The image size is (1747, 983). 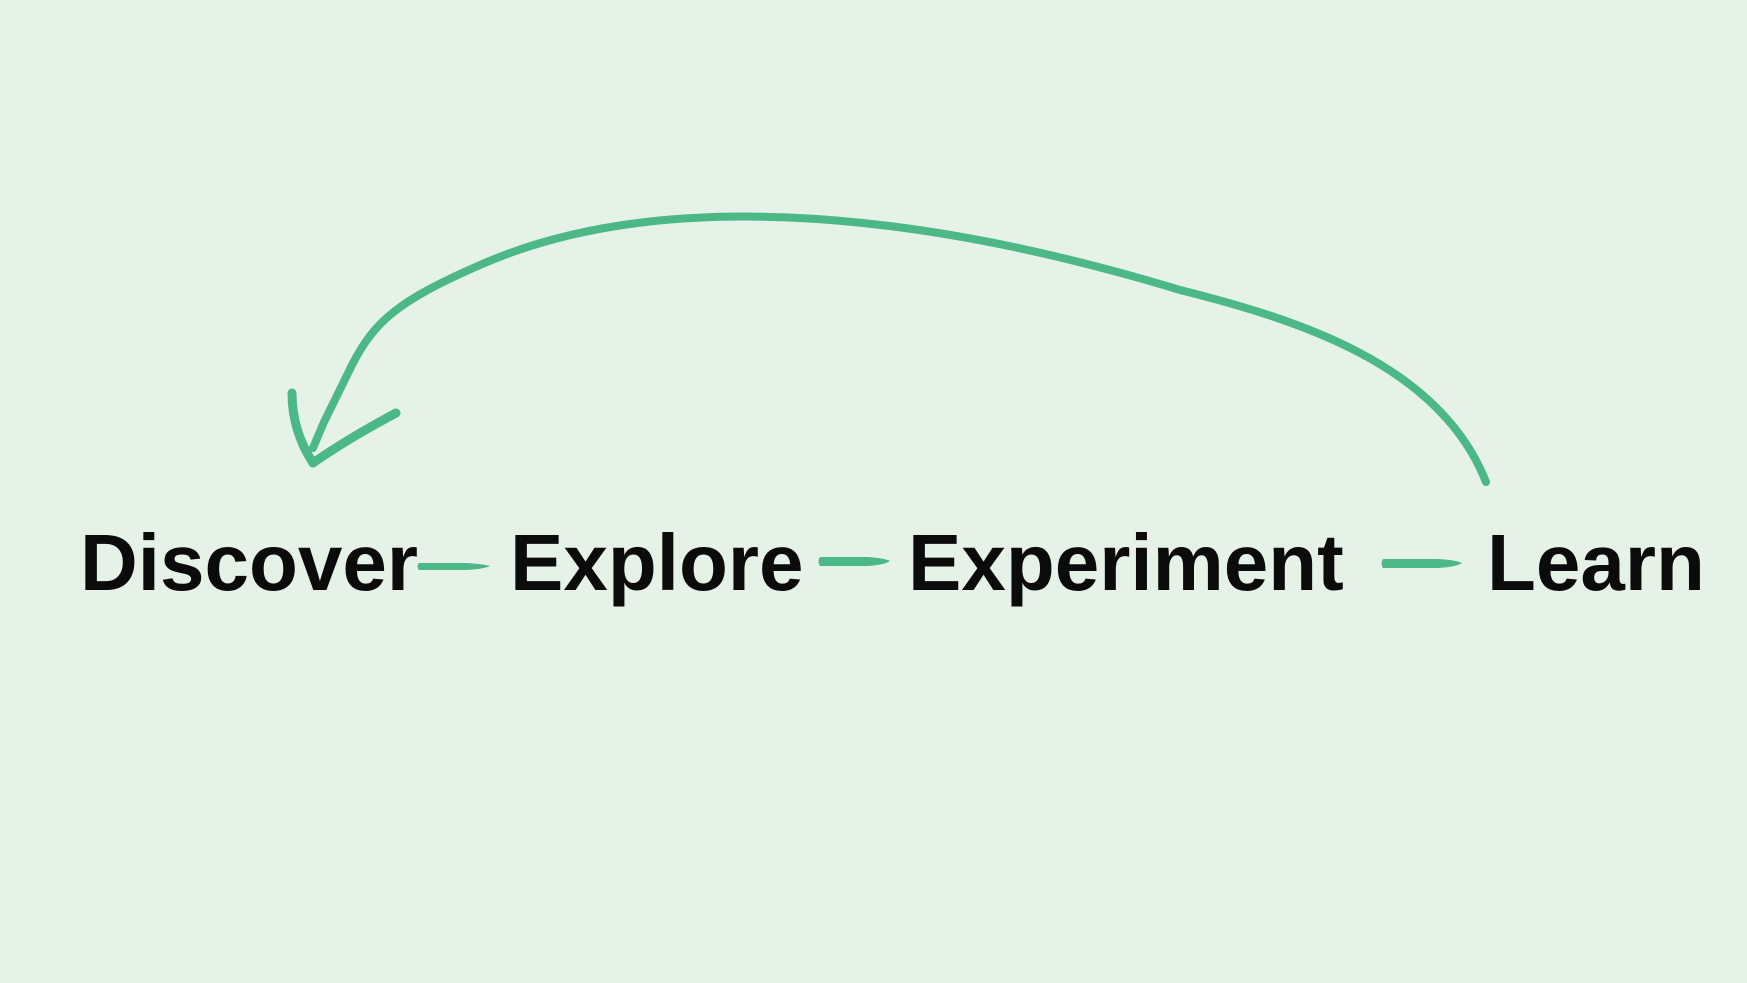 I want to click on connector-experiment-learn, so click(x=1421, y=563).